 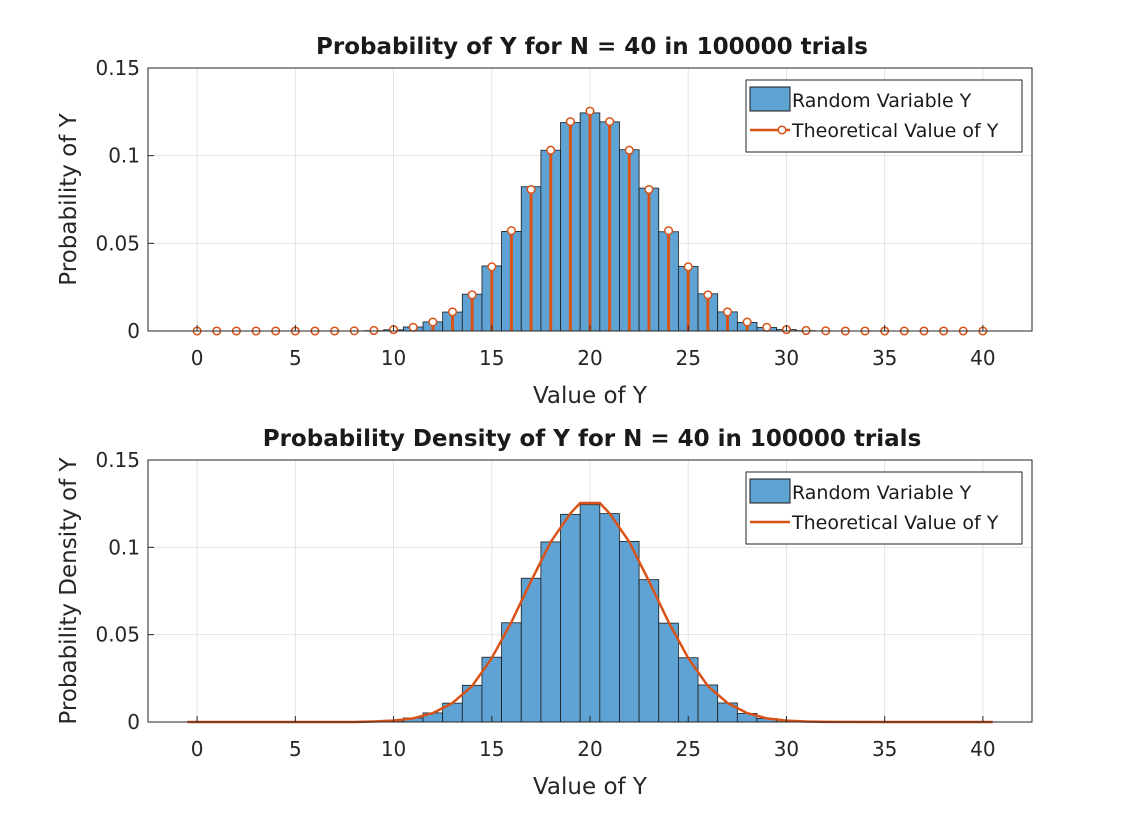 I want to click on legend-marker, so click(x=782, y=130).